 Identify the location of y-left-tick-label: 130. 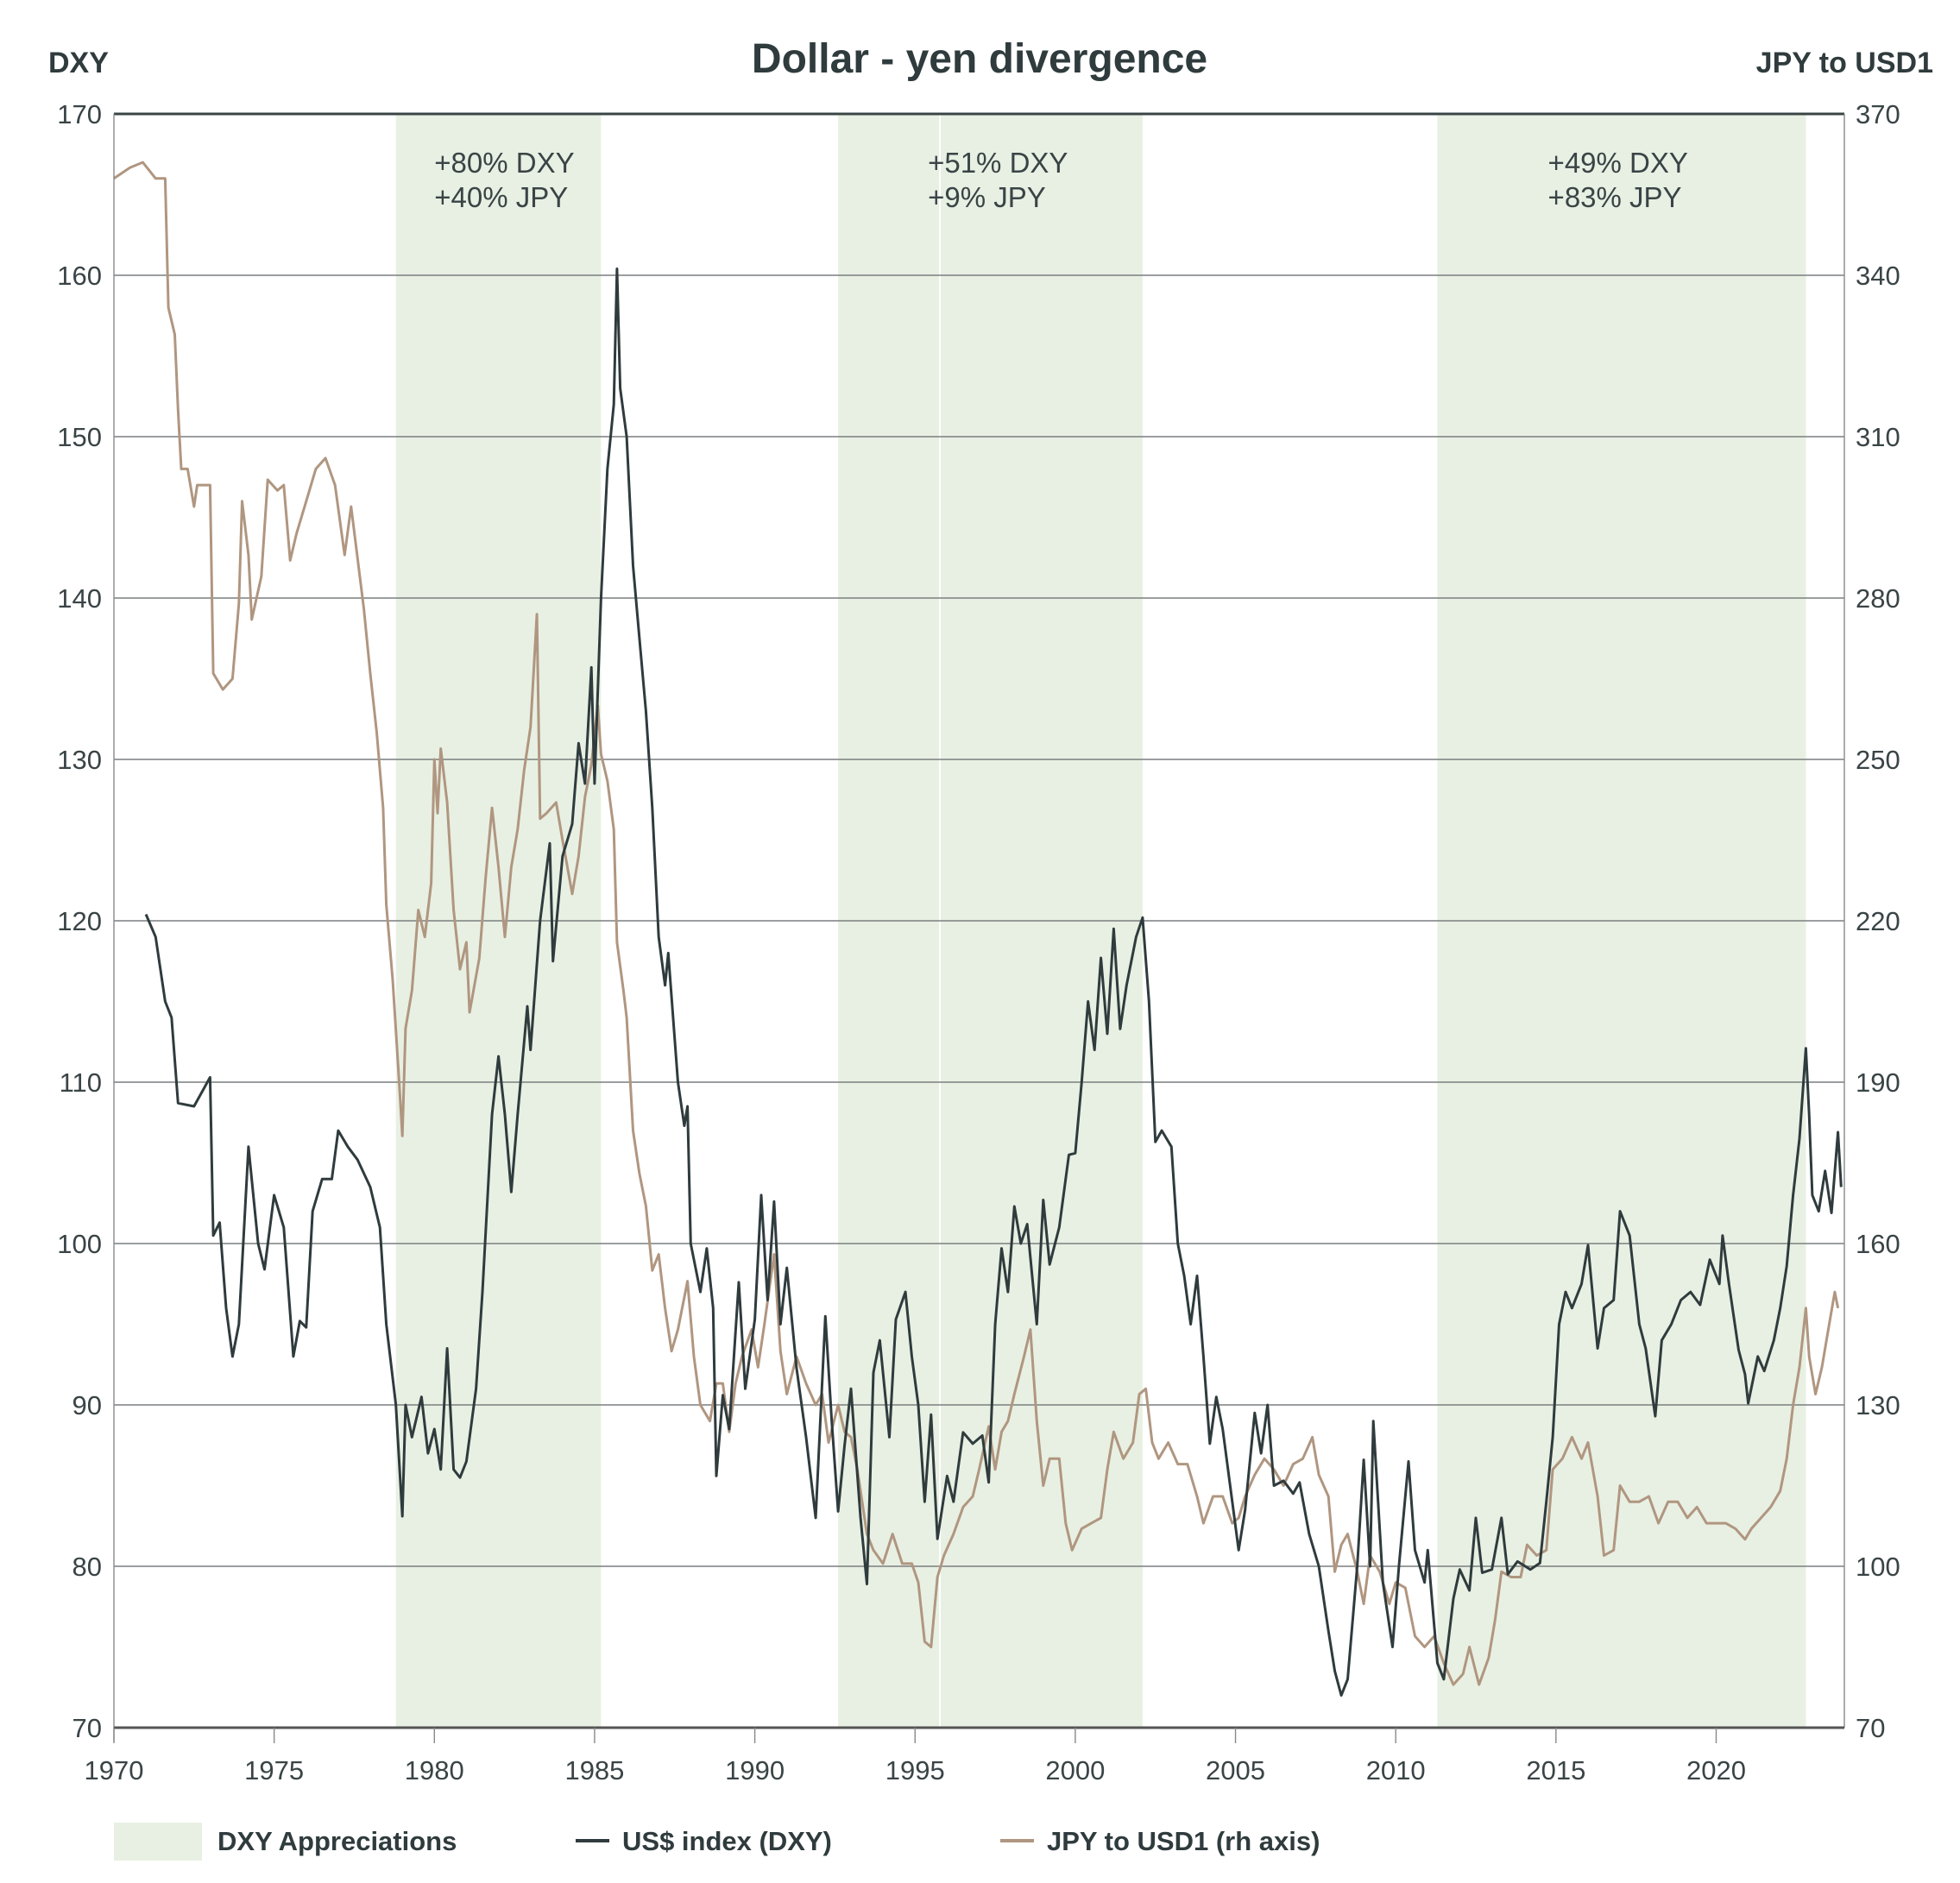
(80, 760).